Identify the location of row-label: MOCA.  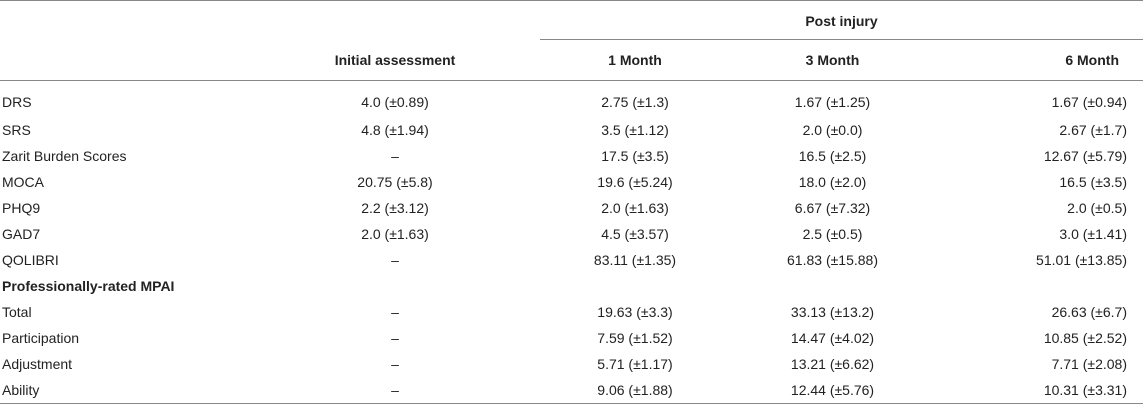
(23, 182).